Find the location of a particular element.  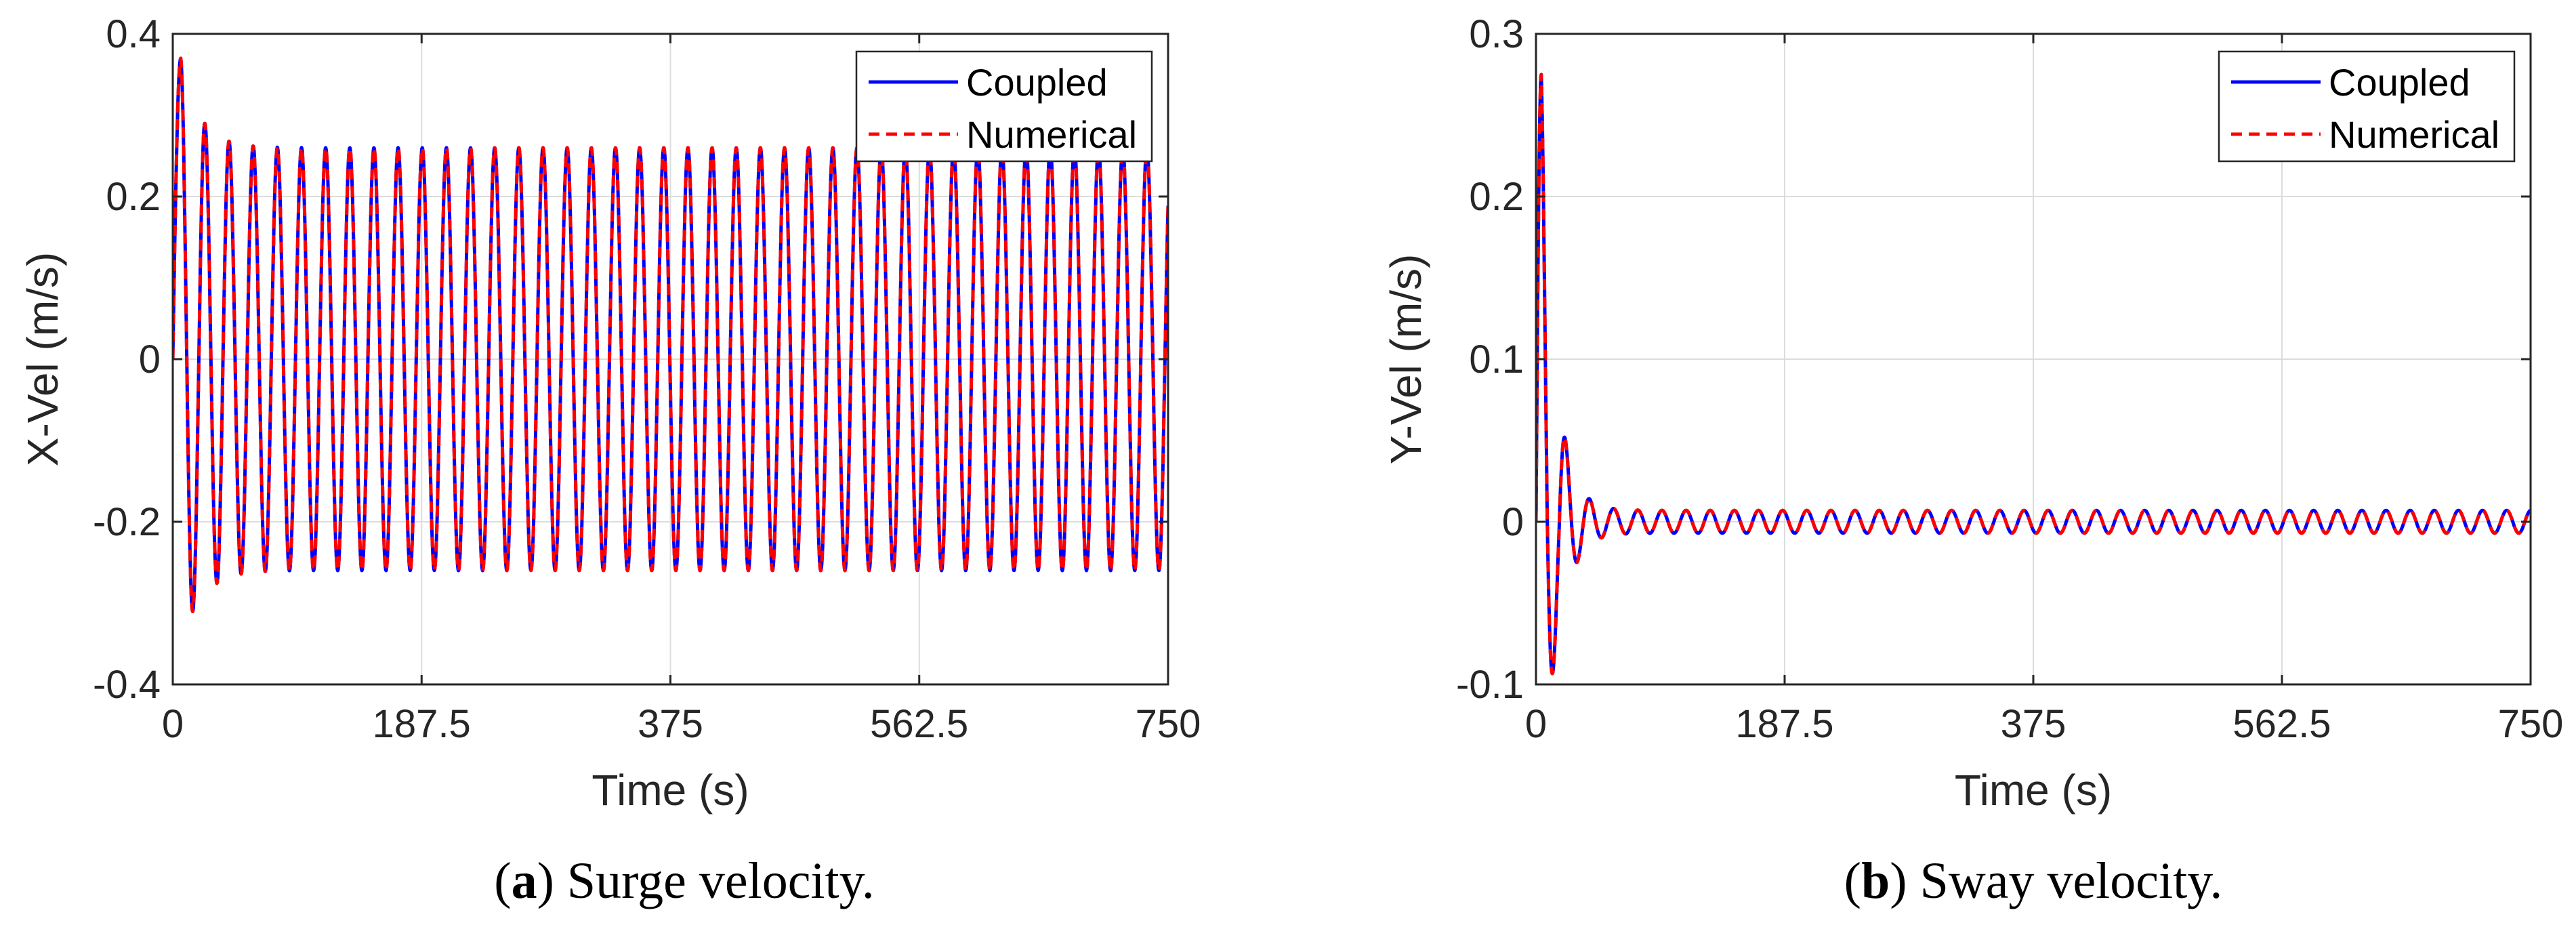

y-tick-label: -0.4 is located at coordinates (127, 685).